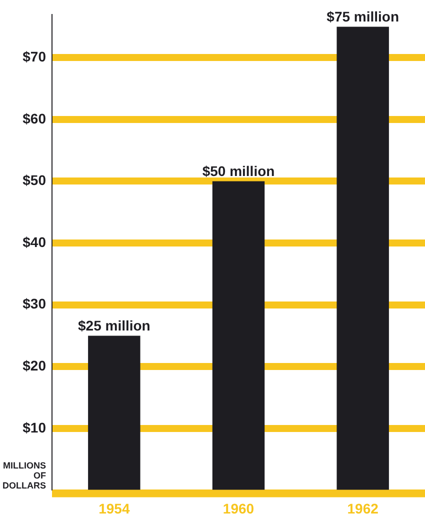  Describe the element at coordinates (34, 118) in the screenshot. I see `y-tick-label: $60` at that location.